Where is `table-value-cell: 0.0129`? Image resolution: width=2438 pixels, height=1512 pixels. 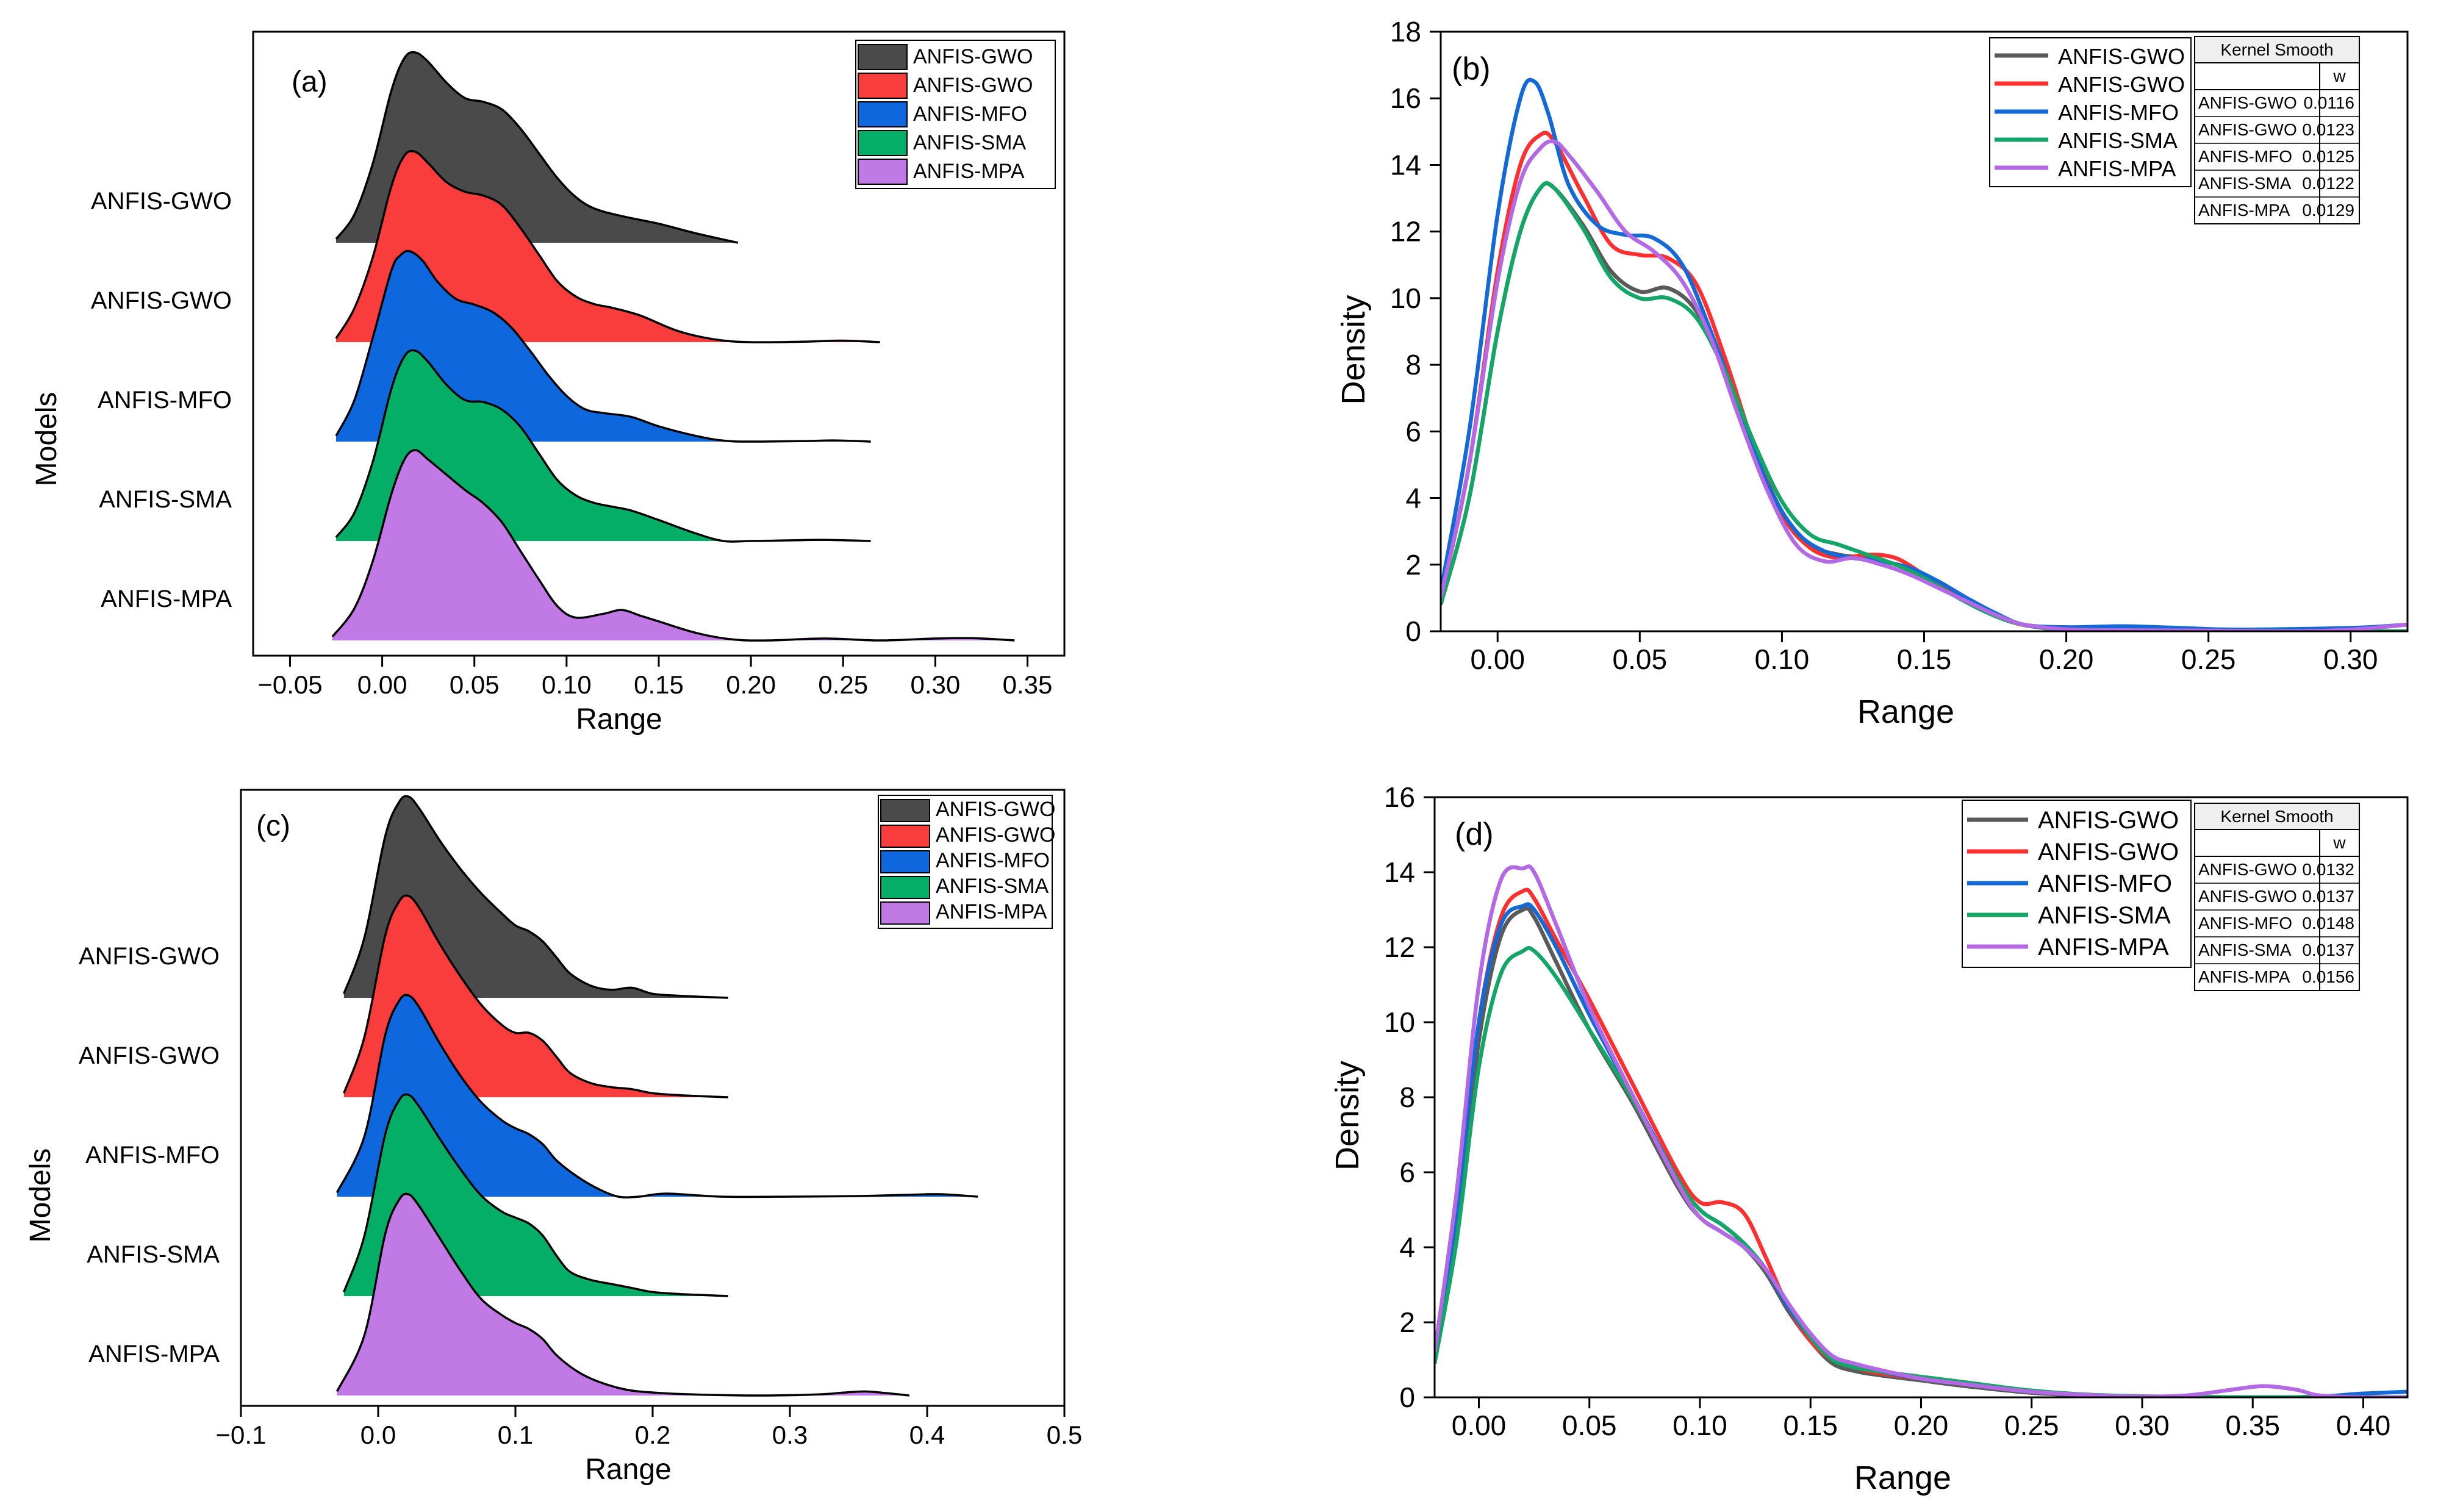 table-value-cell: 0.0129 is located at coordinates (2328, 210).